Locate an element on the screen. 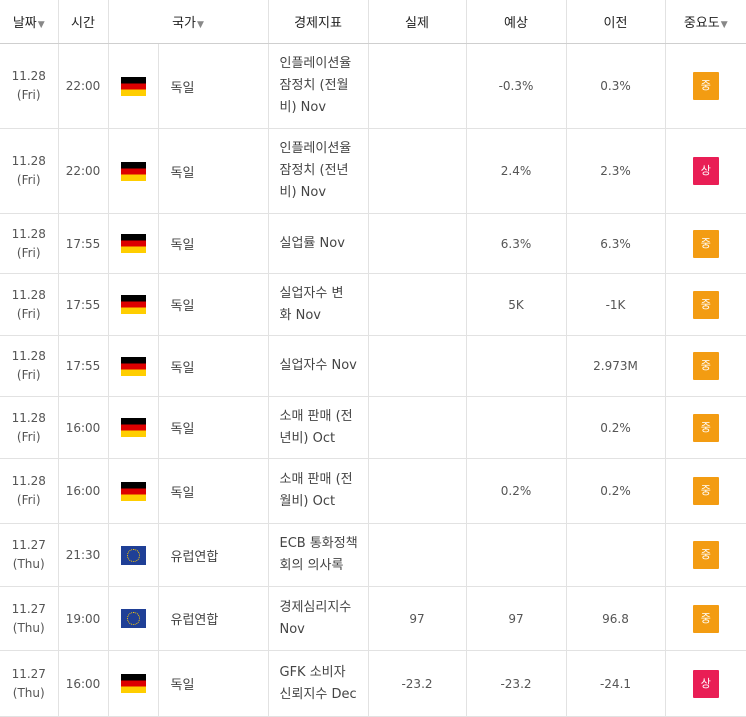  forecast-cell: 0.2% is located at coordinates (516, 491).